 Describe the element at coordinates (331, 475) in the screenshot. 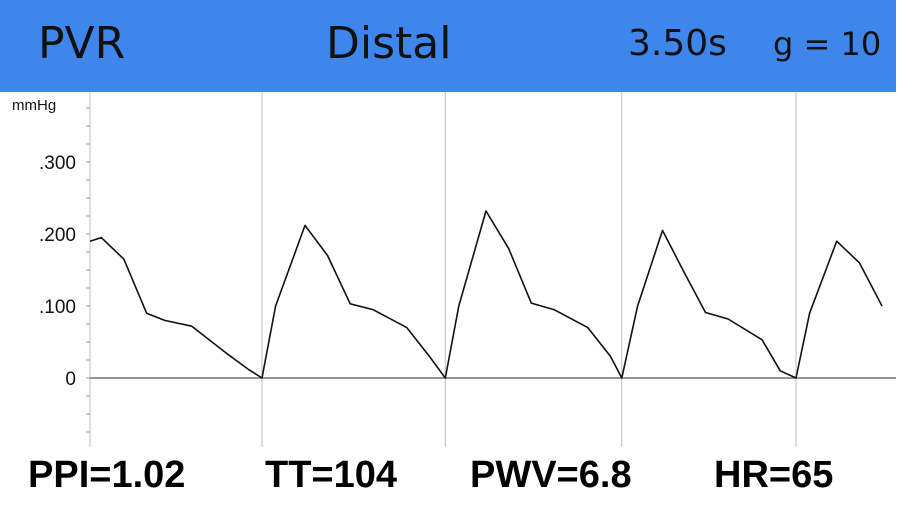

I see `tt-readout: TT=104` at that location.